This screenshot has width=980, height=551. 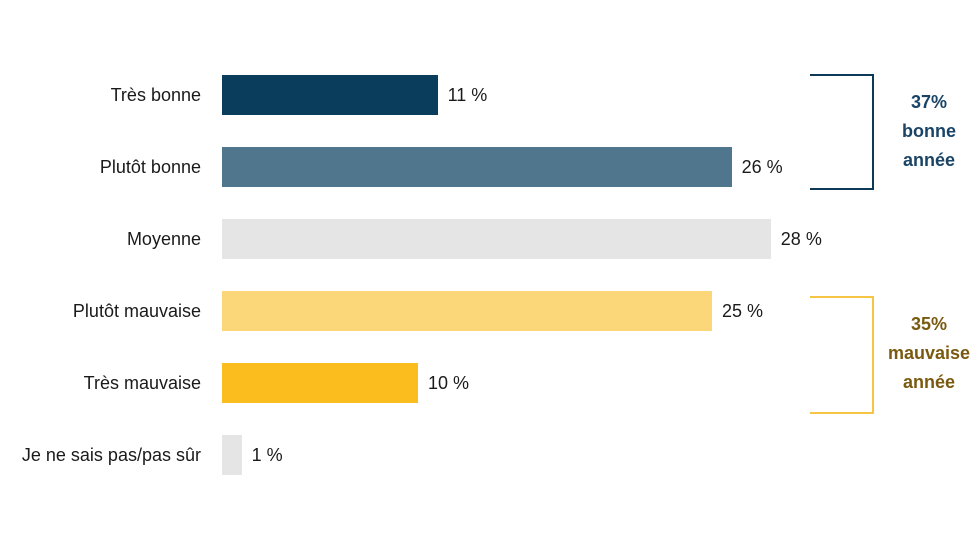 I want to click on bar-row: Plutôt bonne 26 %, so click(x=490, y=167).